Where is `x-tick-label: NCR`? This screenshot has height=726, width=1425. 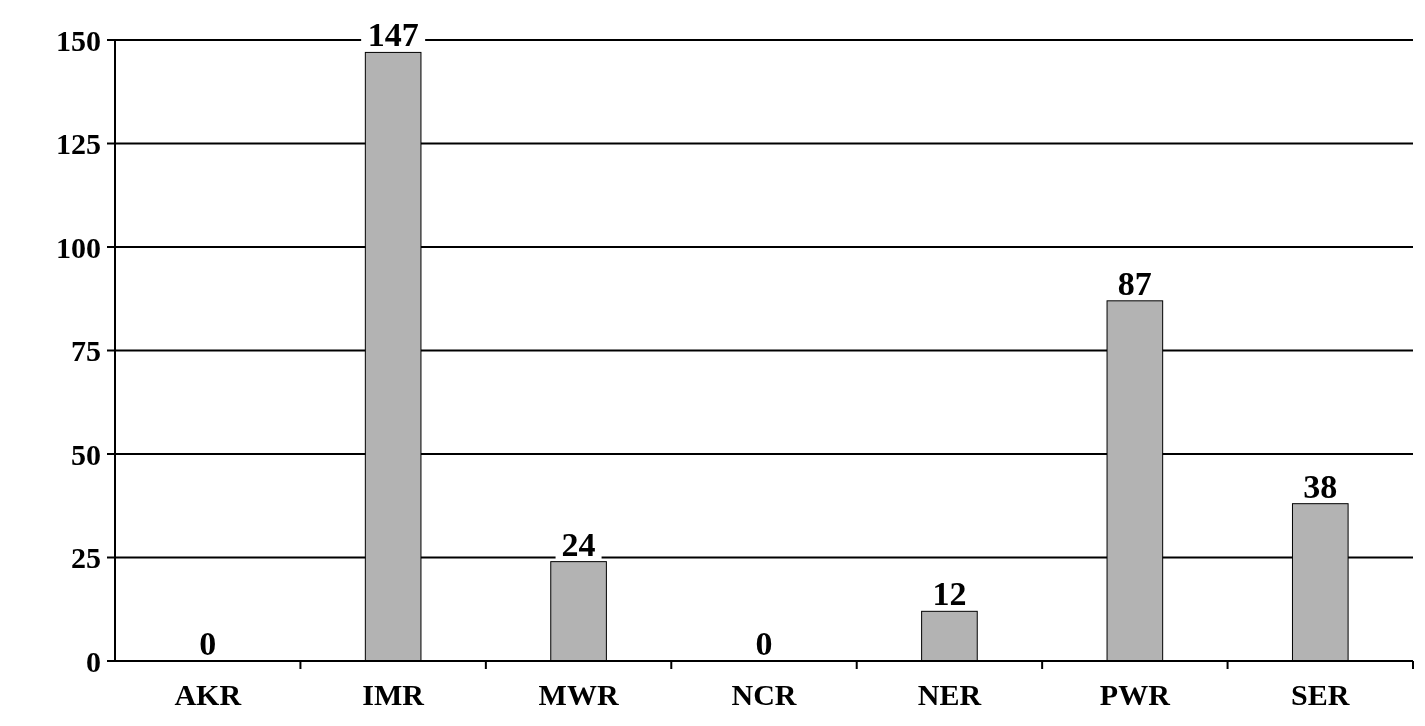 x-tick-label: NCR is located at coordinates (764, 694).